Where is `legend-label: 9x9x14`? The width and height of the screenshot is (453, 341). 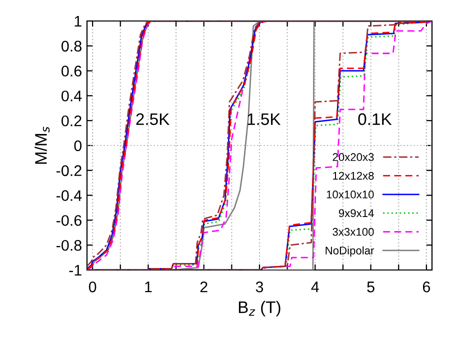 legend-label: 9x9x14 is located at coordinates (356, 213).